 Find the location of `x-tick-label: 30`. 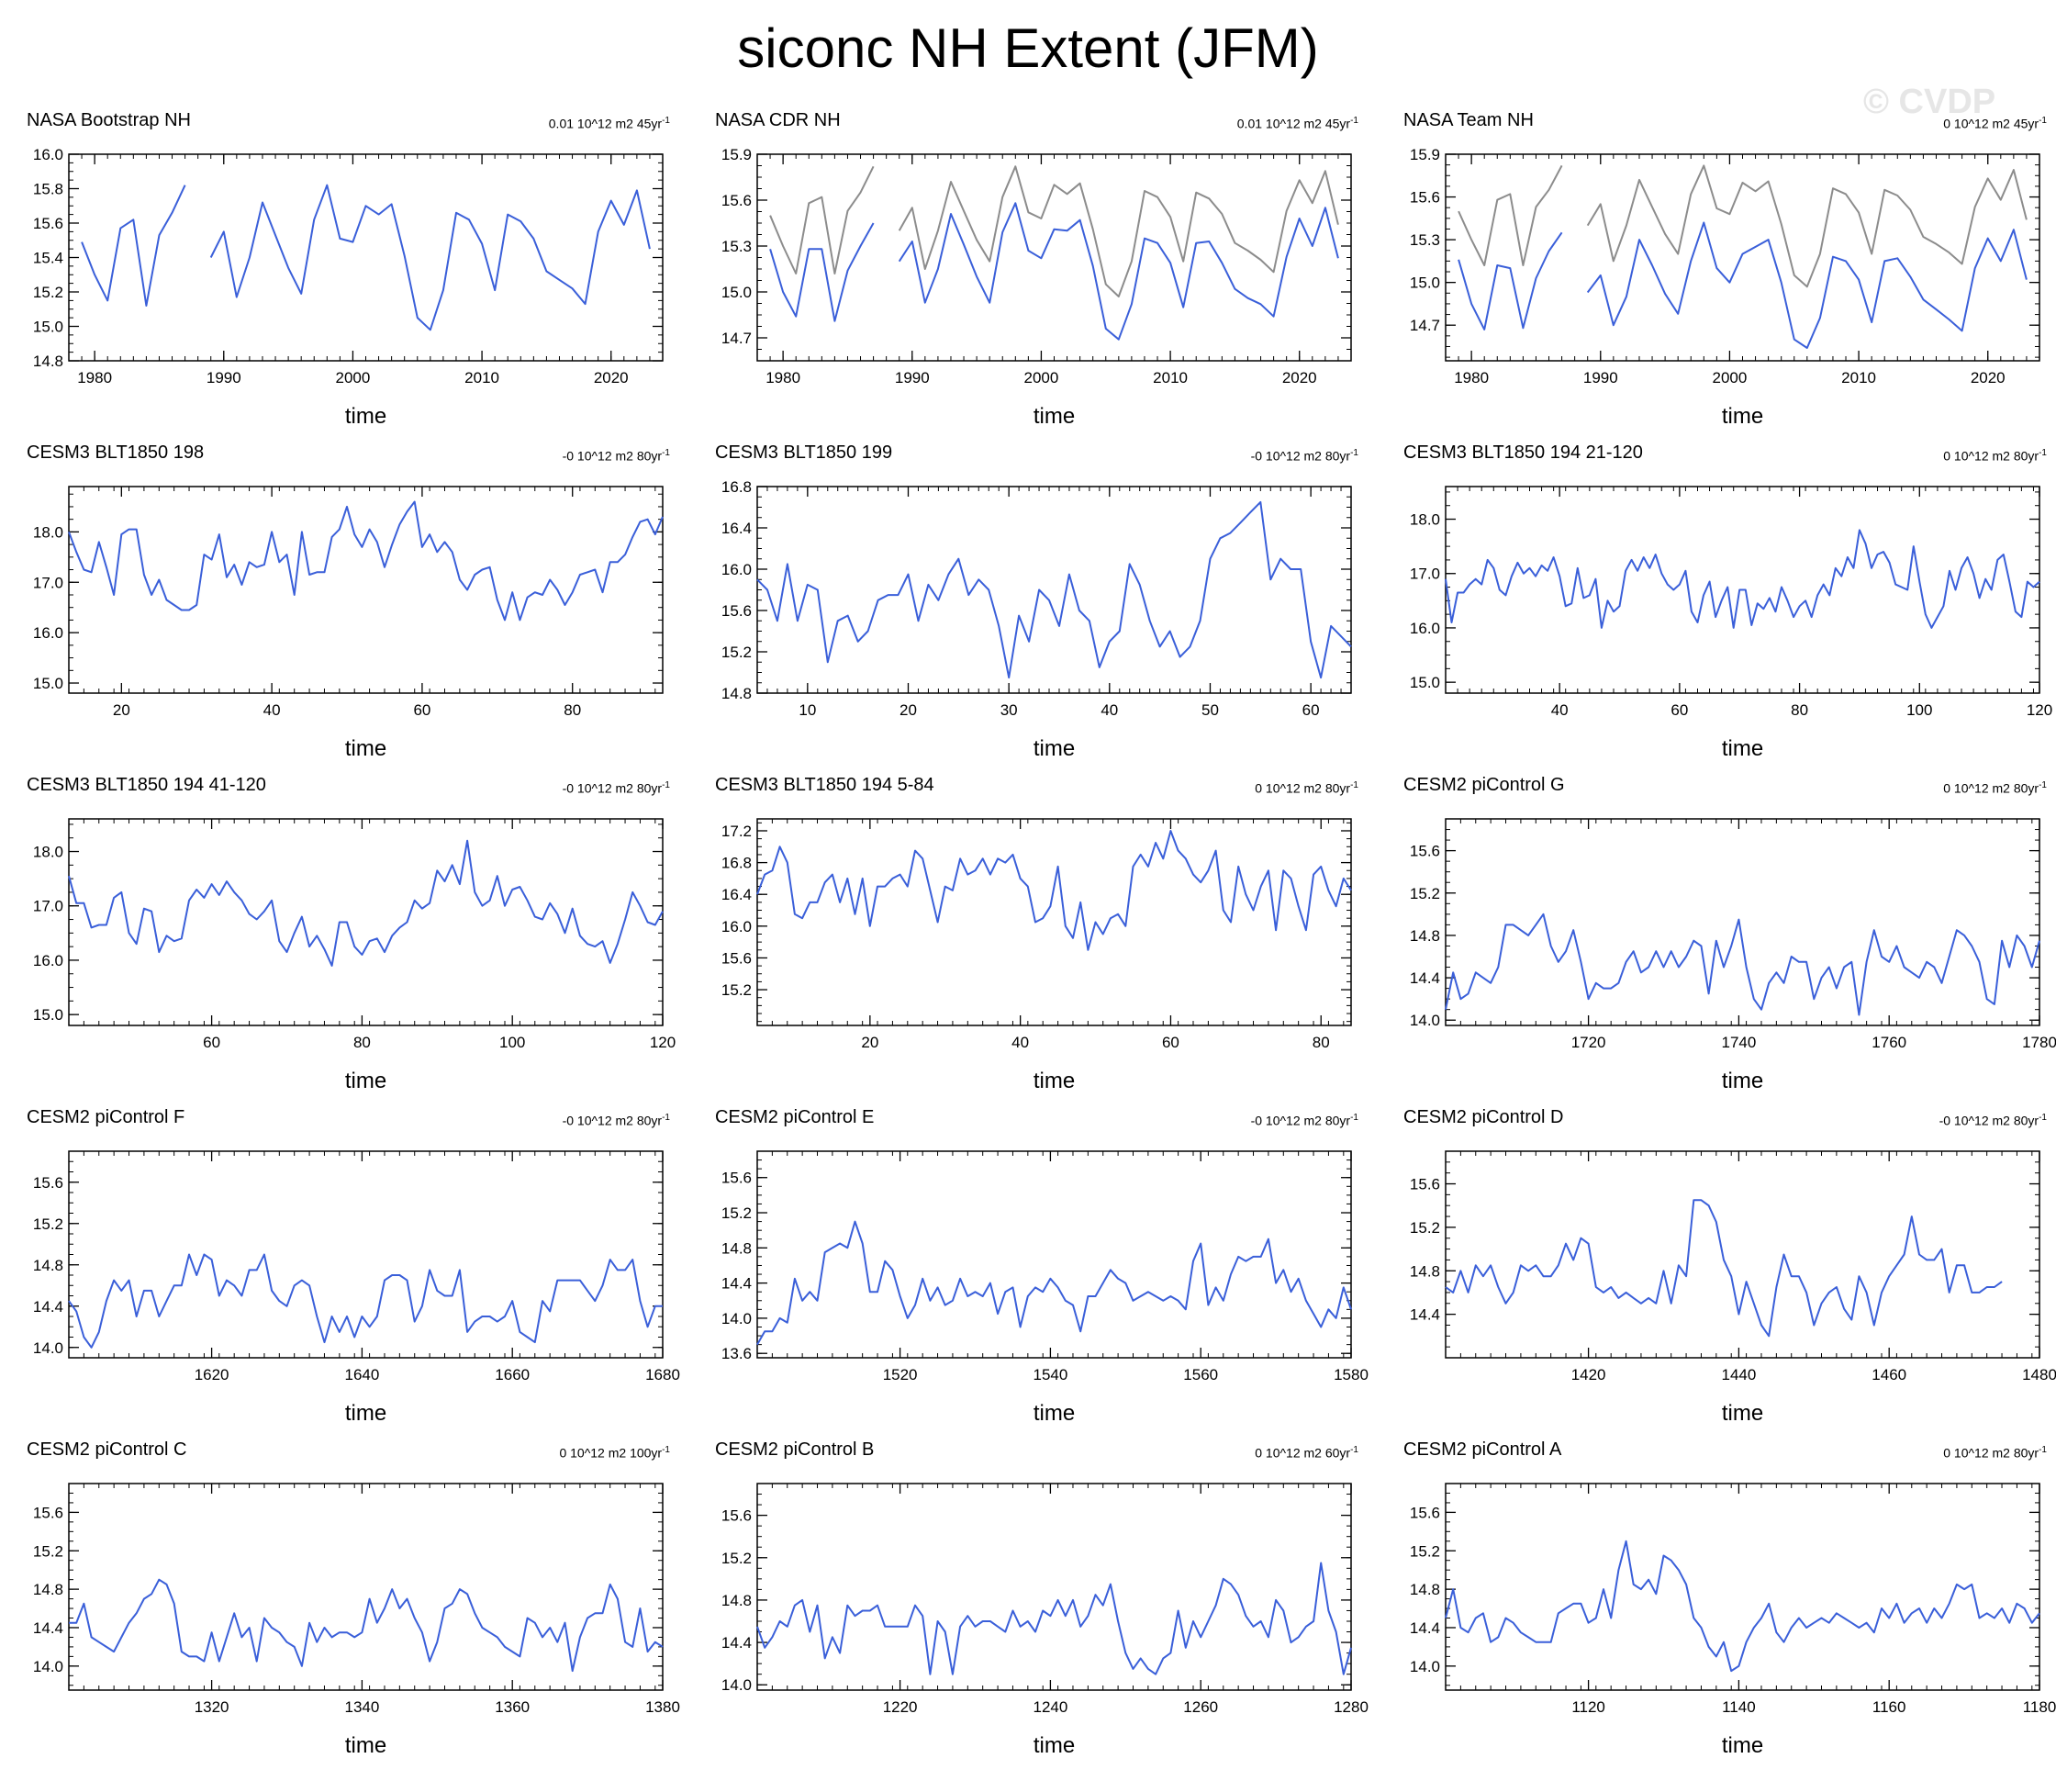

x-tick-label: 30 is located at coordinates (1009, 710).